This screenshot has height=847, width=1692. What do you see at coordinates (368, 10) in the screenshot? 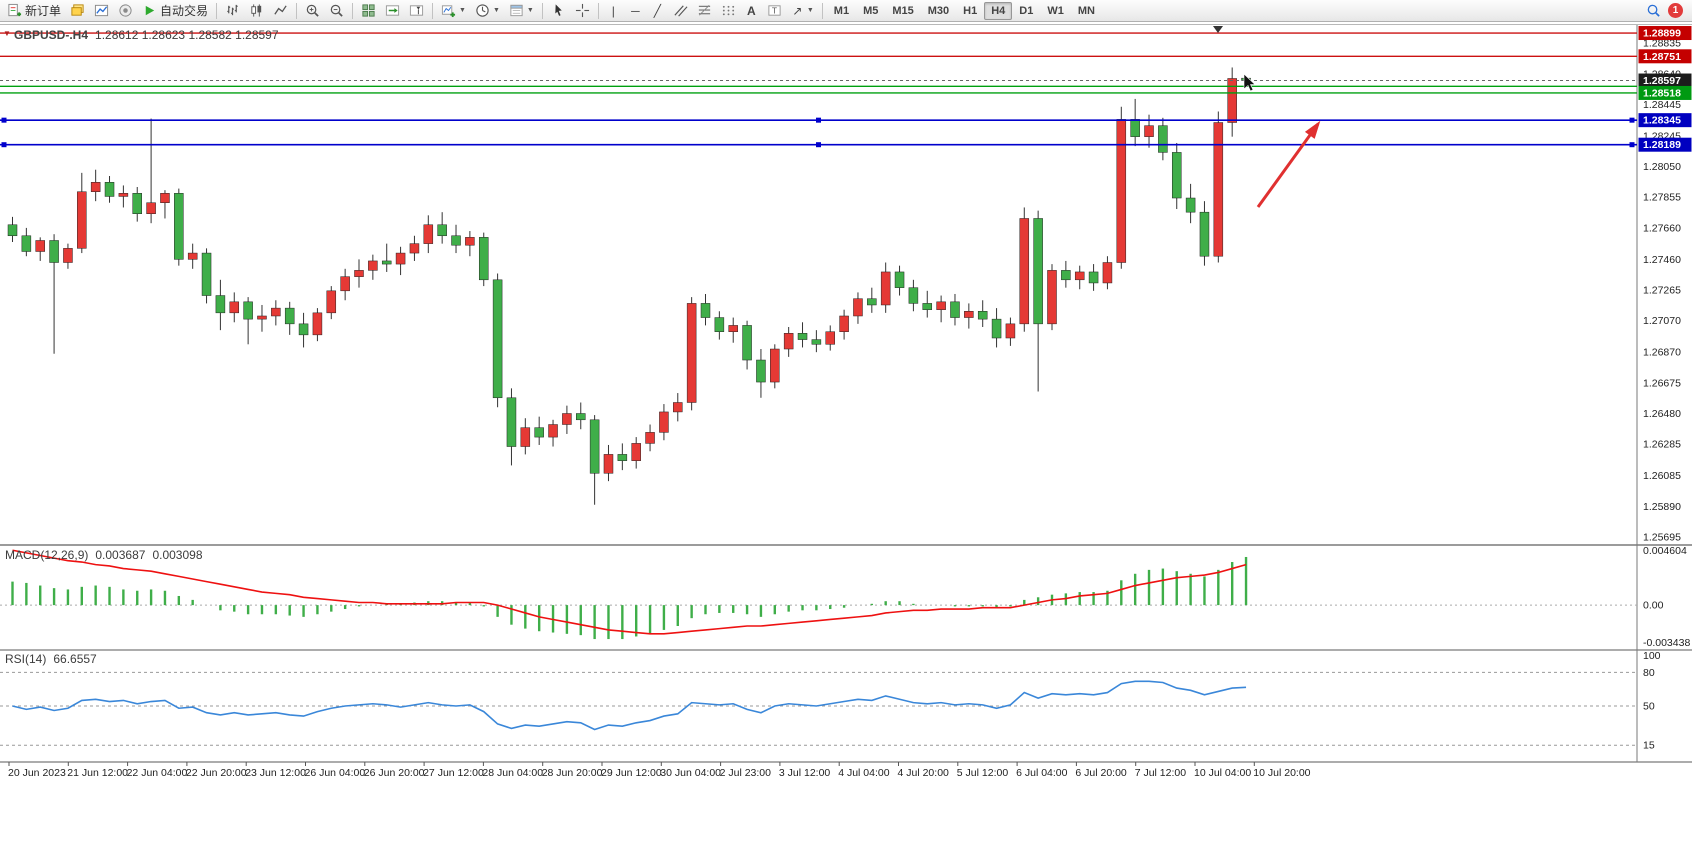
I see `tile-windows-button` at bounding box center [368, 10].